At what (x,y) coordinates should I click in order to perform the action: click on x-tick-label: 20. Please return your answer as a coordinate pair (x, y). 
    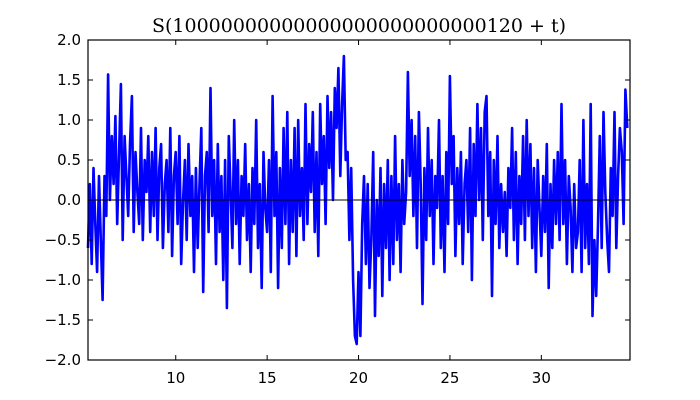
    Looking at the image, I should click on (358, 378).